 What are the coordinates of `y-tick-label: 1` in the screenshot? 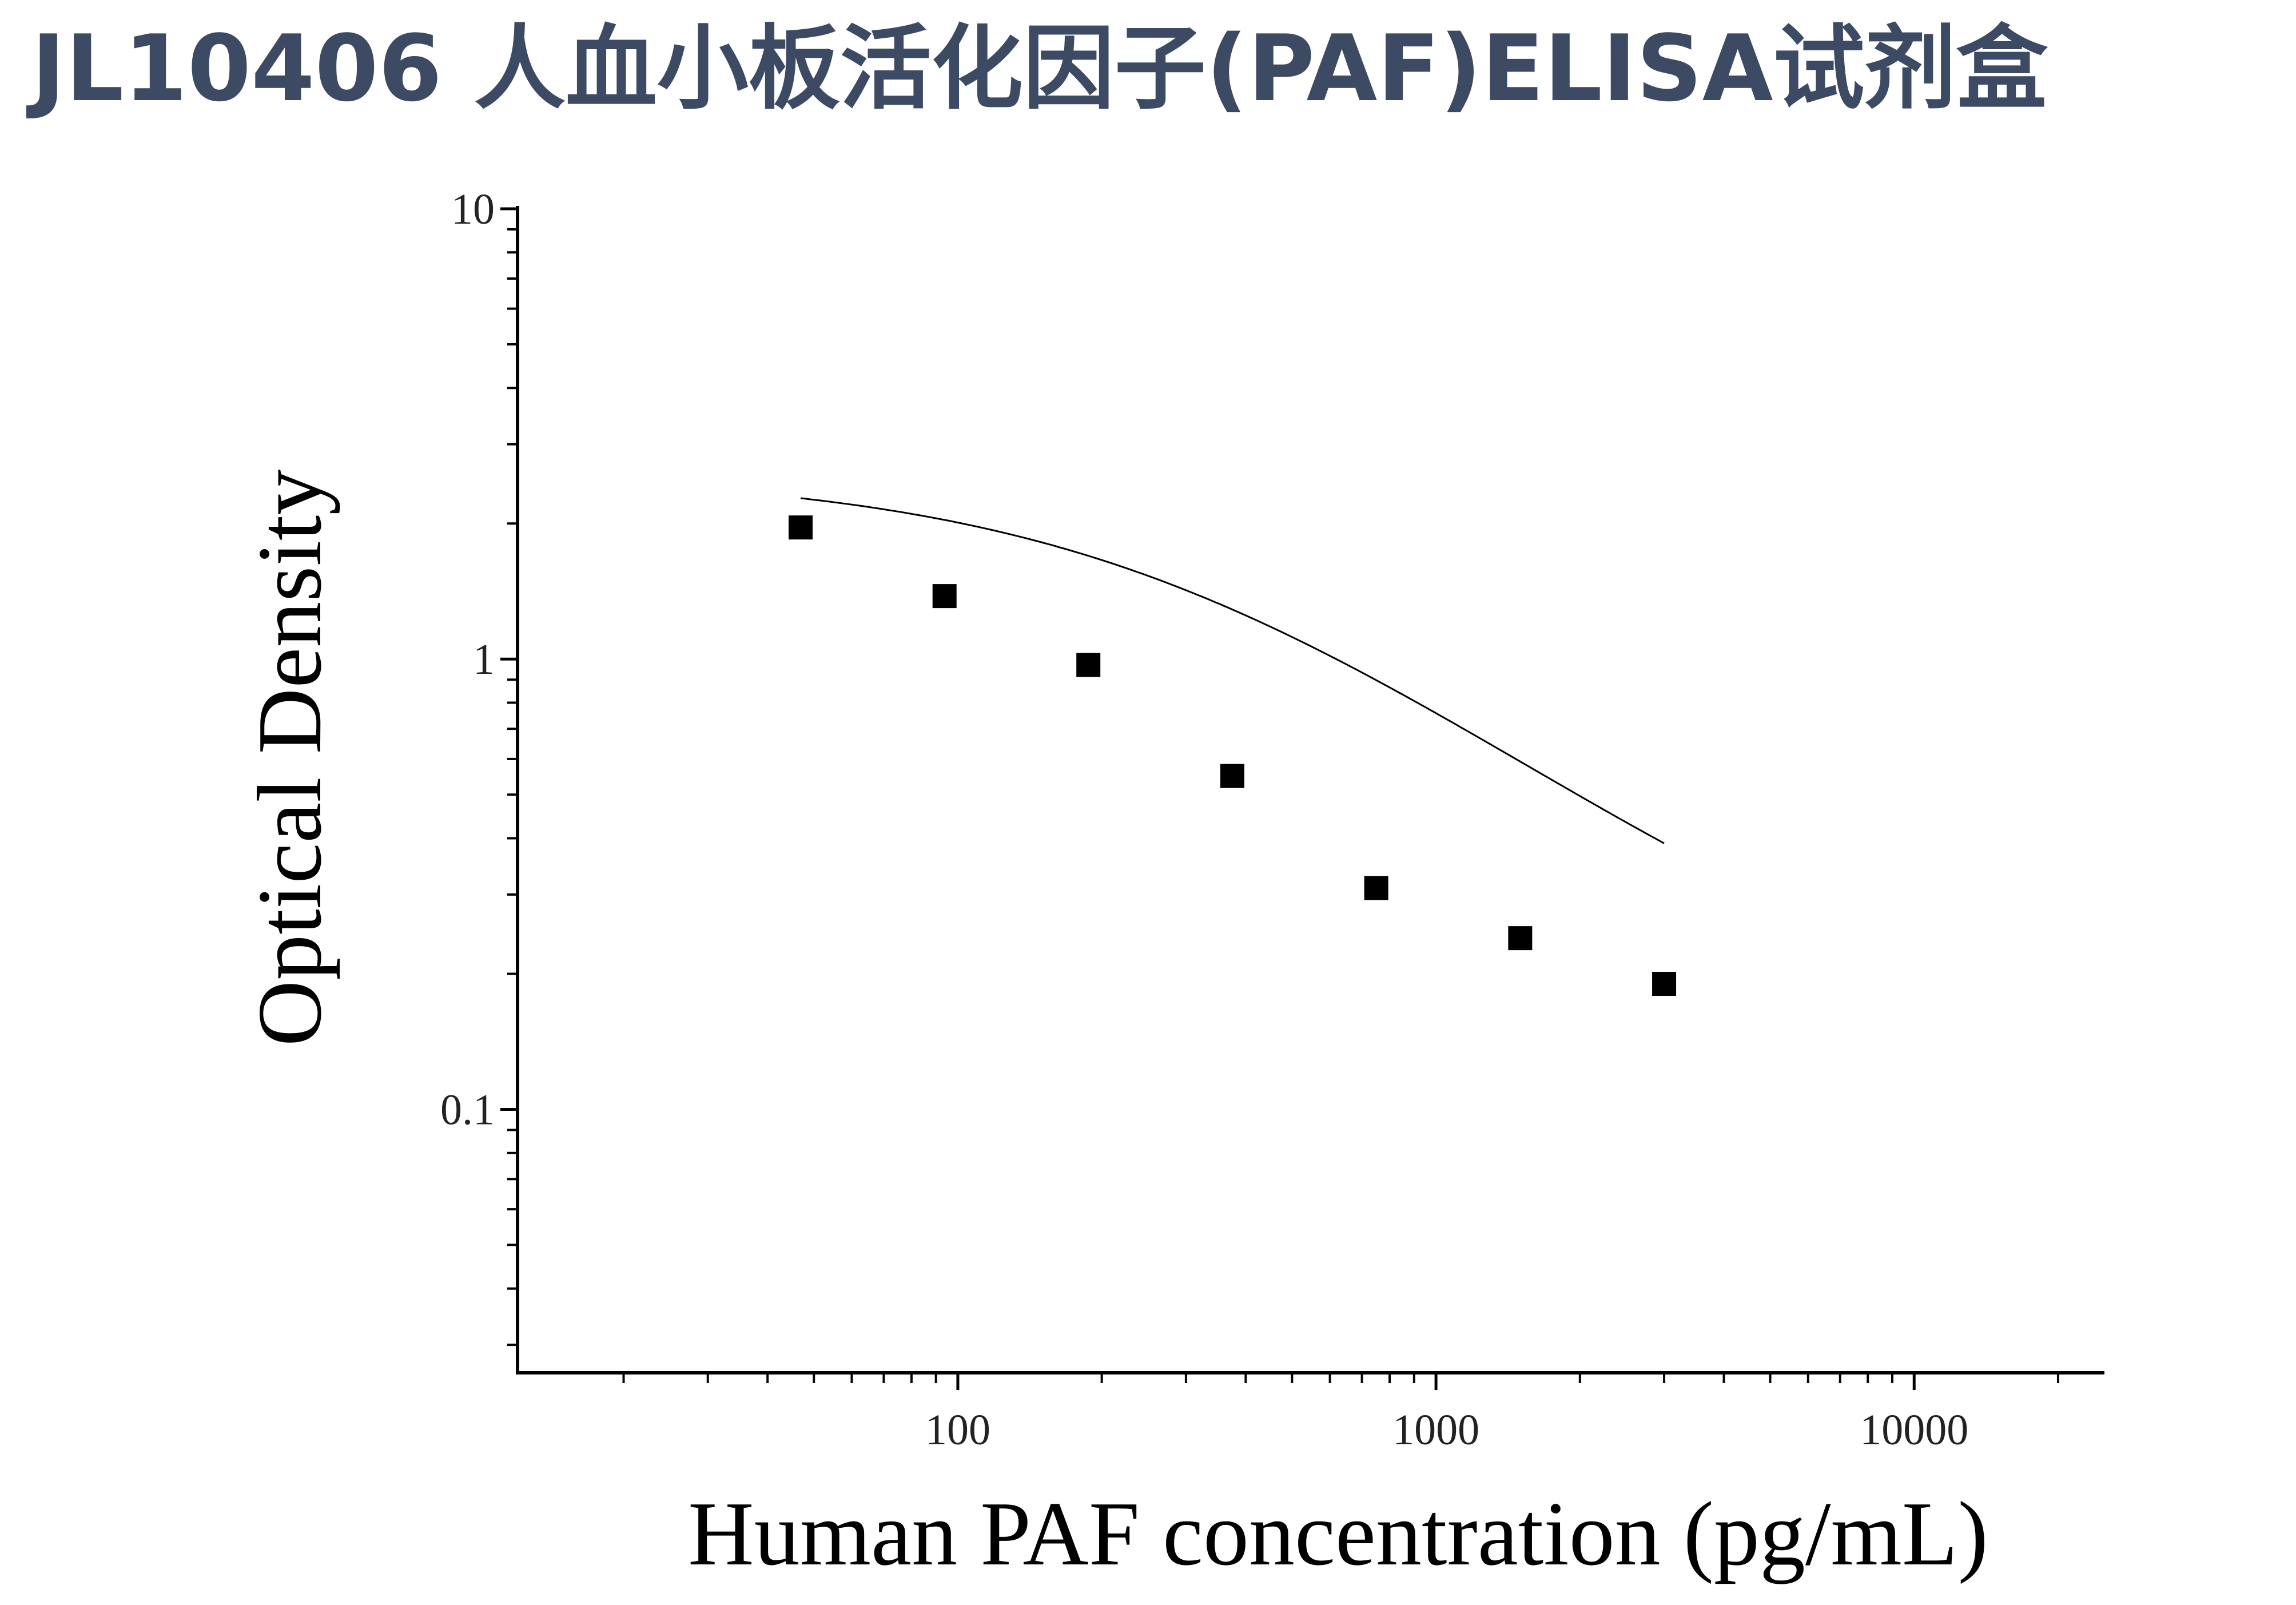 It's located at (484, 659).